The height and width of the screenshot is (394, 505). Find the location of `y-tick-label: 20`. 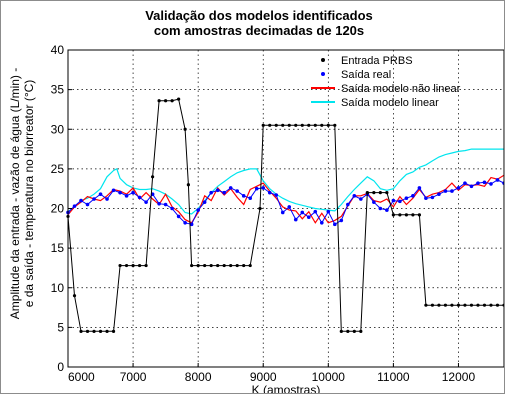

y-tick-label: 20 is located at coordinates (58, 209).